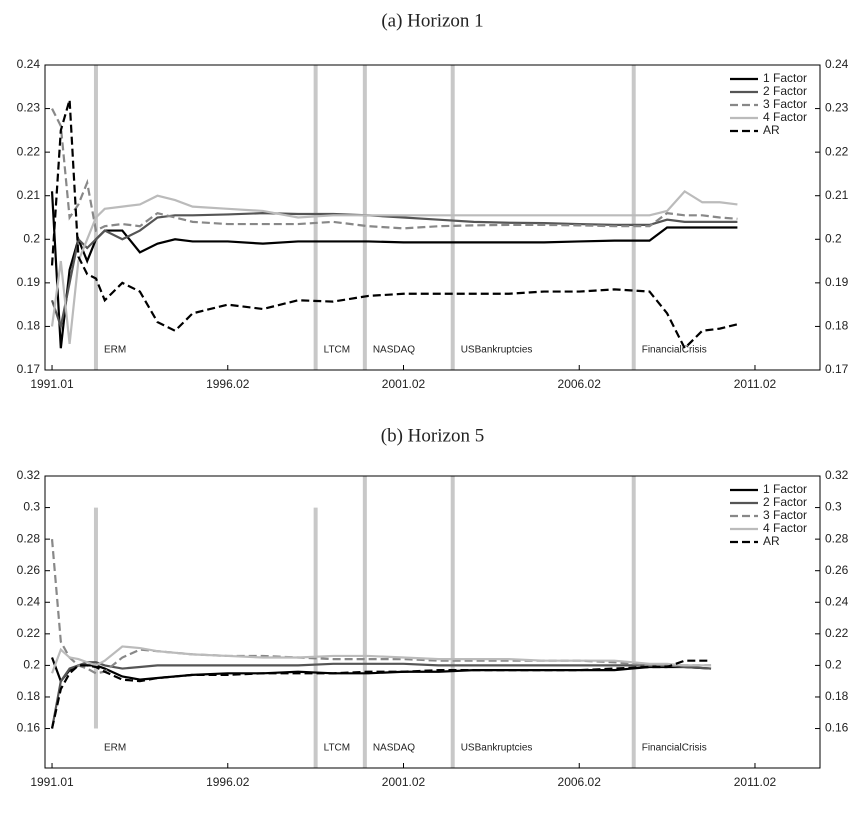 The image size is (861, 817). What do you see at coordinates (29, 728) in the screenshot?
I see `y-tick-label: 0.16` at bounding box center [29, 728].